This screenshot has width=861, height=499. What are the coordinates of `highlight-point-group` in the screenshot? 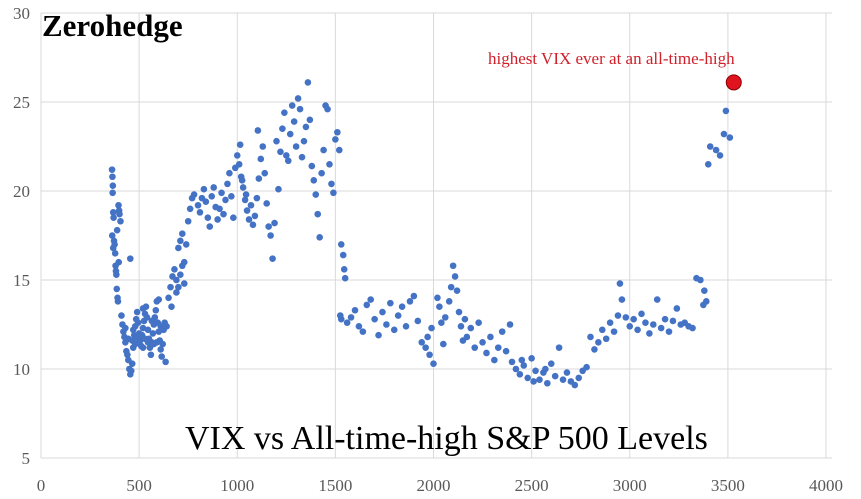 It's located at (733, 82).